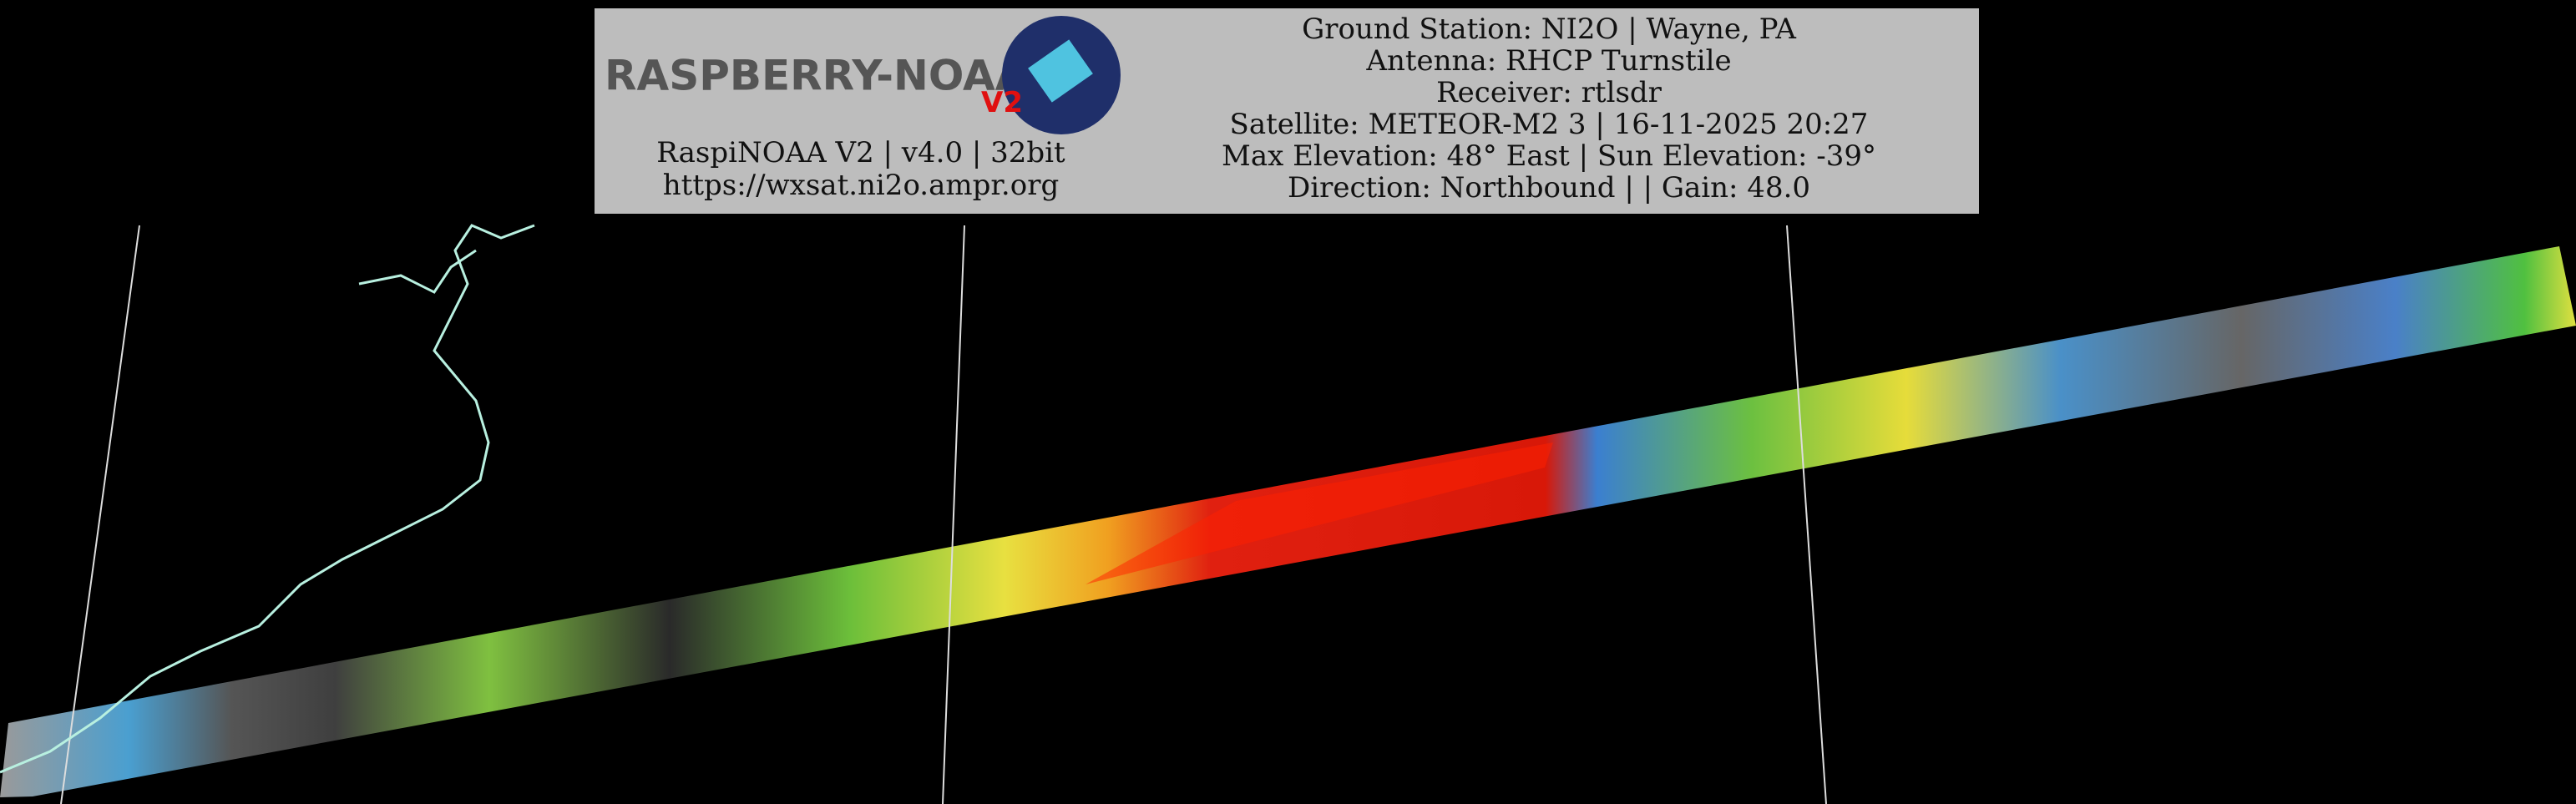 This screenshot has width=2576, height=804. Describe the element at coordinates (860, 152) in the screenshot. I see `software-version: RaspiNOAA V2 | v4.0 | 32bit` at that location.